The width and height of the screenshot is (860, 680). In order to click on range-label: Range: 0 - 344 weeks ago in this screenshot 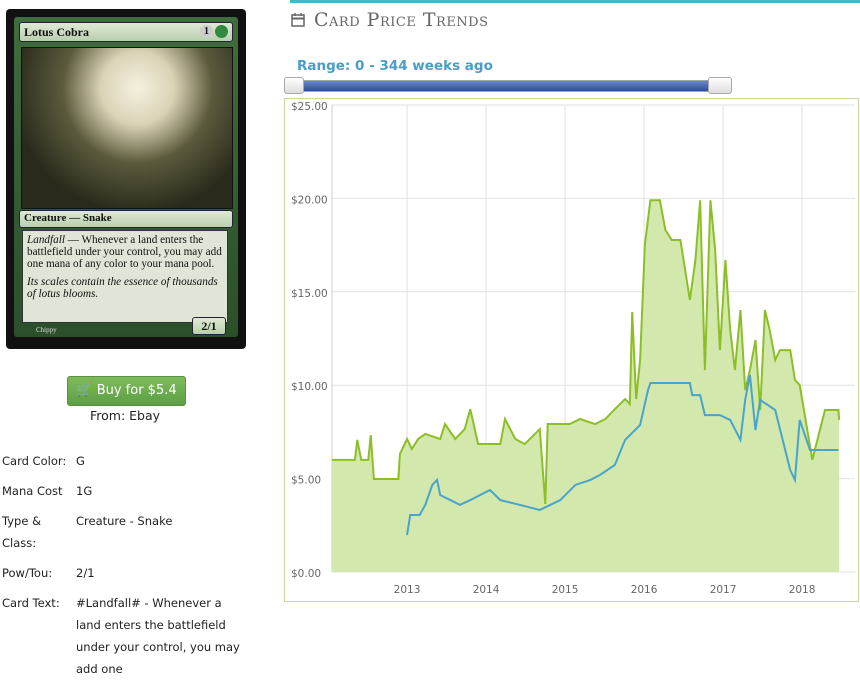, I will do `click(395, 66)`.